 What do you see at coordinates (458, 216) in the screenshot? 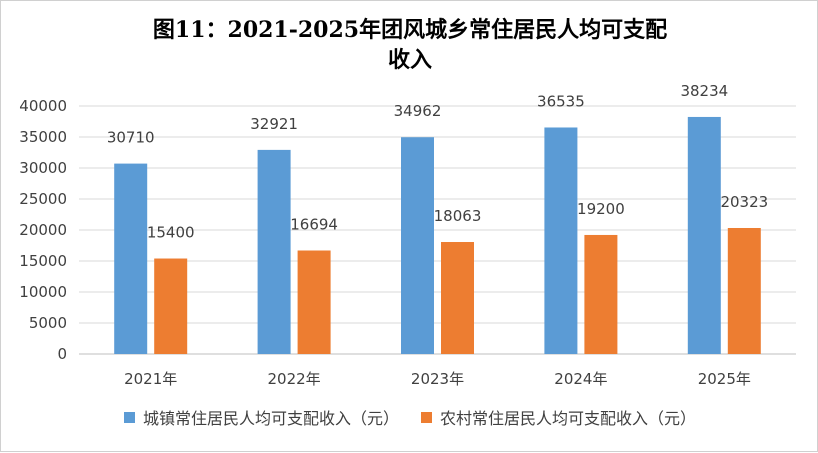
I see `data-label: 18063` at bounding box center [458, 216].